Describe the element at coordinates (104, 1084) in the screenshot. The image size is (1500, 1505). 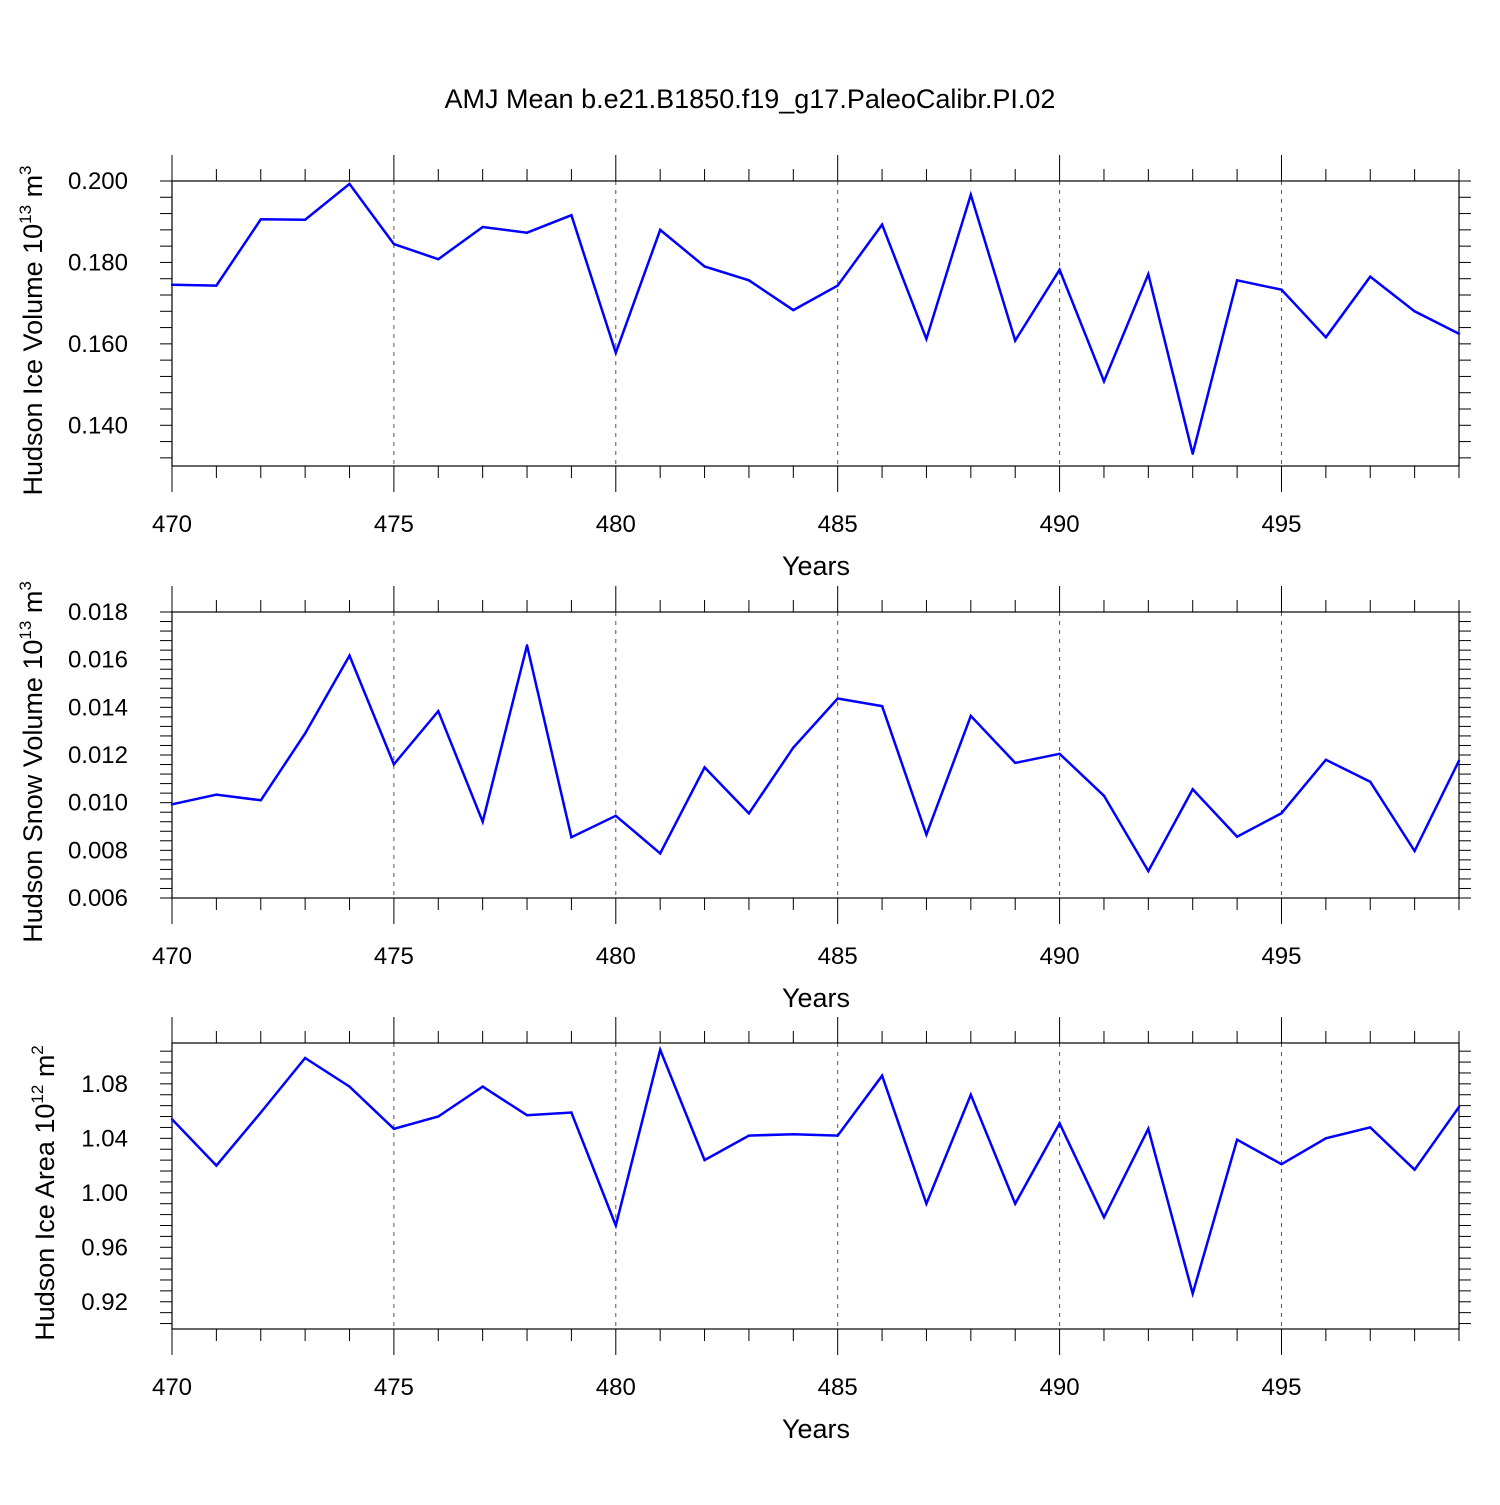
I see `y-tick-label: 1.08` at that location.